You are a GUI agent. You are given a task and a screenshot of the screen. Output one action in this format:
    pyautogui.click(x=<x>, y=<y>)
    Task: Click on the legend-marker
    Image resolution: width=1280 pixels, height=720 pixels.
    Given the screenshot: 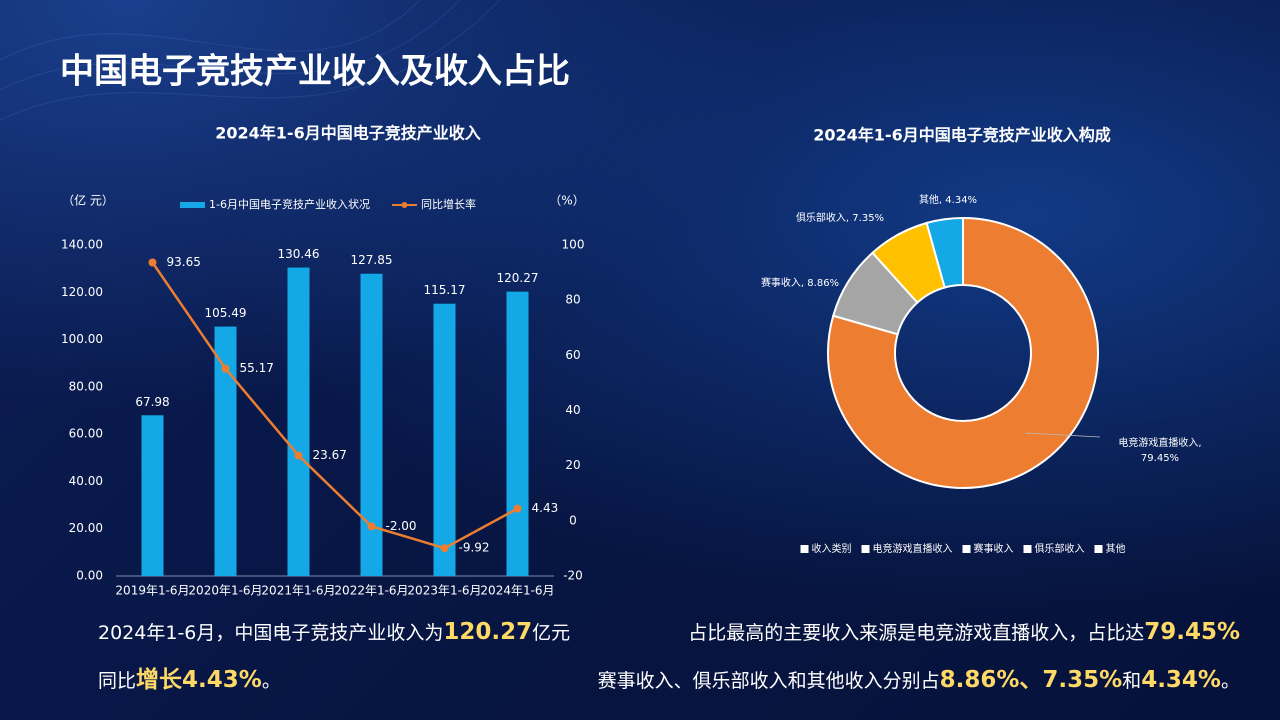 What is the action you would take?
    pyautogui.click(x=404, y=205)
    